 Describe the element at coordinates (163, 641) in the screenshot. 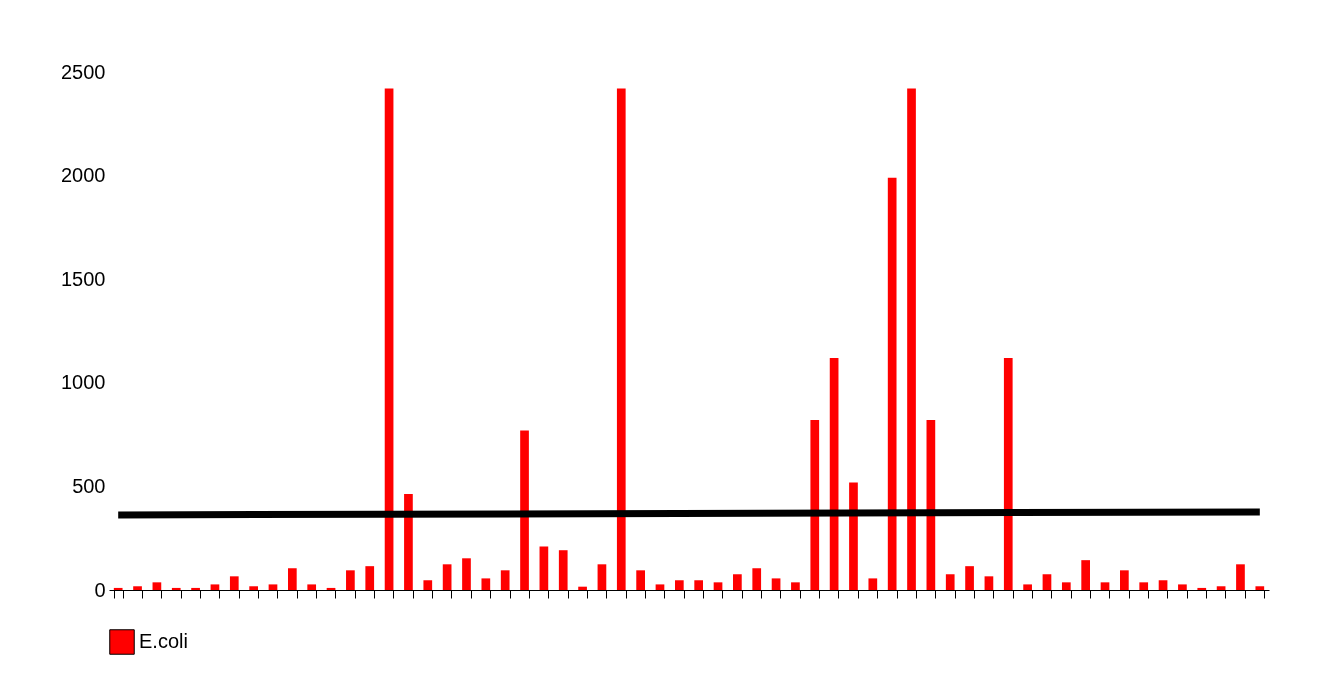

I see `legend-label: E.coli` at that location.